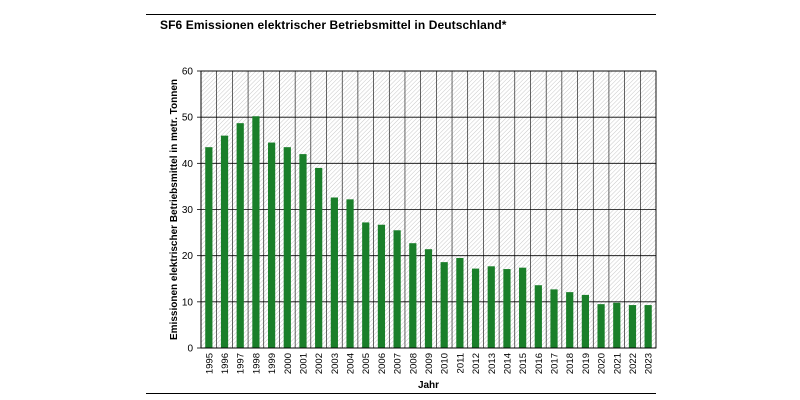  Describe the element at coordinates (586, 363) in the screenshot. I see `x-tick-label: 2019` at that location.